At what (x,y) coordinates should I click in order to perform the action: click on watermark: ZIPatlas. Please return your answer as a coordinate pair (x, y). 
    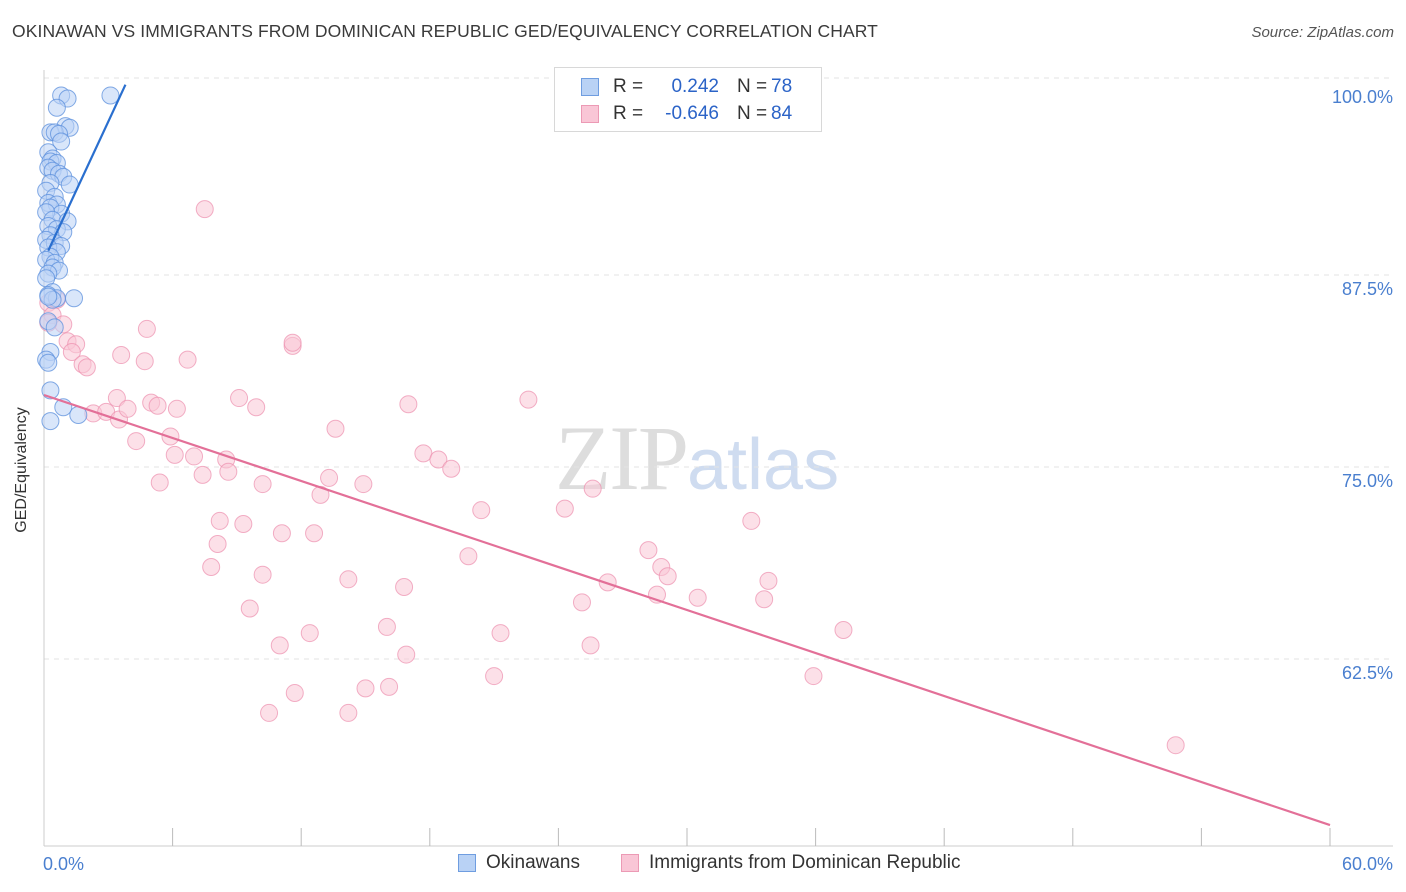
    Looking at the image, I should click on (697, 458).